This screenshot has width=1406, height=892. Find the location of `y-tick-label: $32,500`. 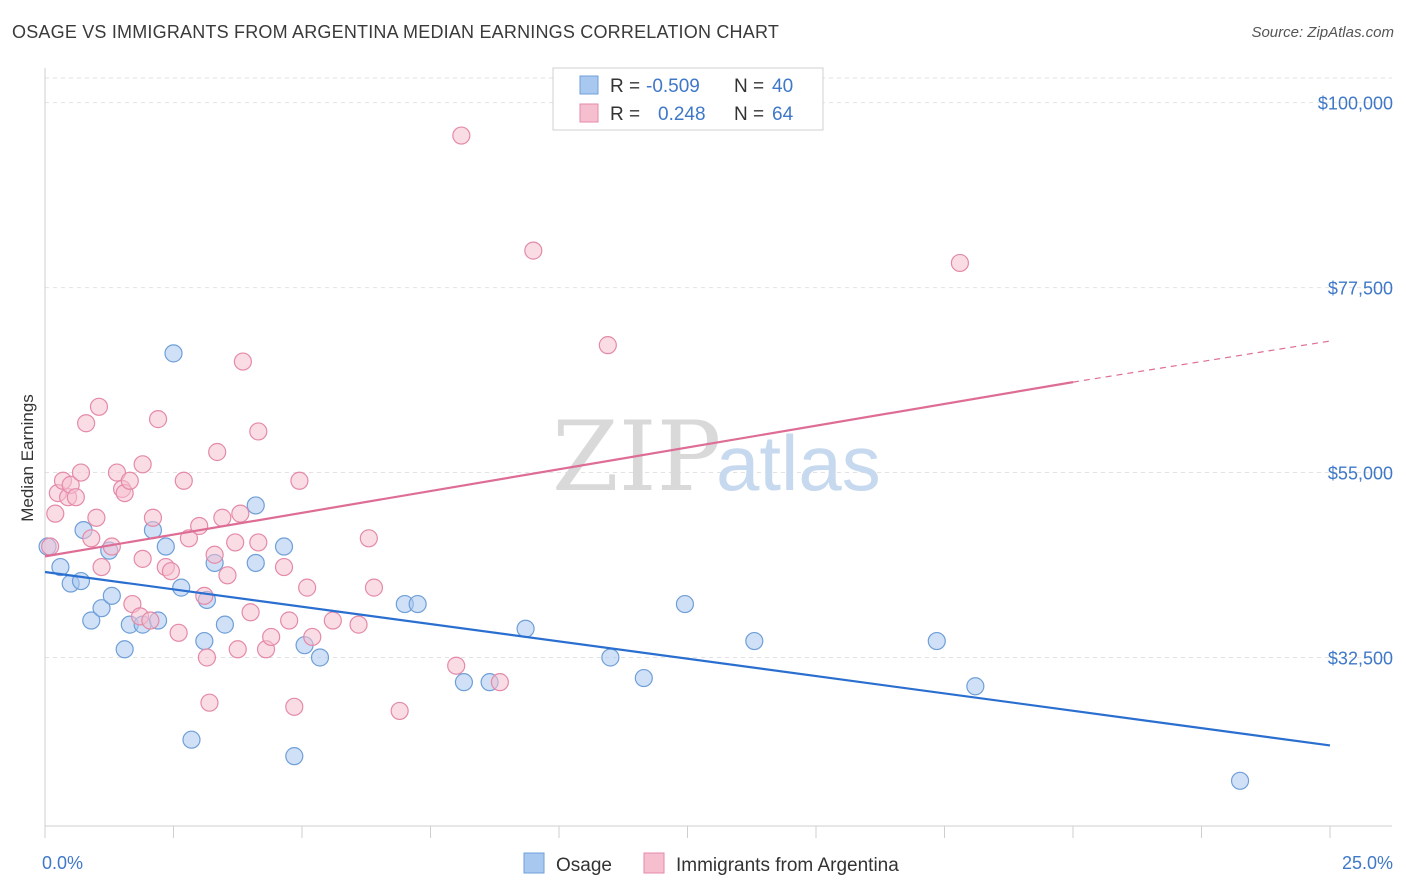

y-tick-label: $32,500 is located at coordinates (1360, 658).